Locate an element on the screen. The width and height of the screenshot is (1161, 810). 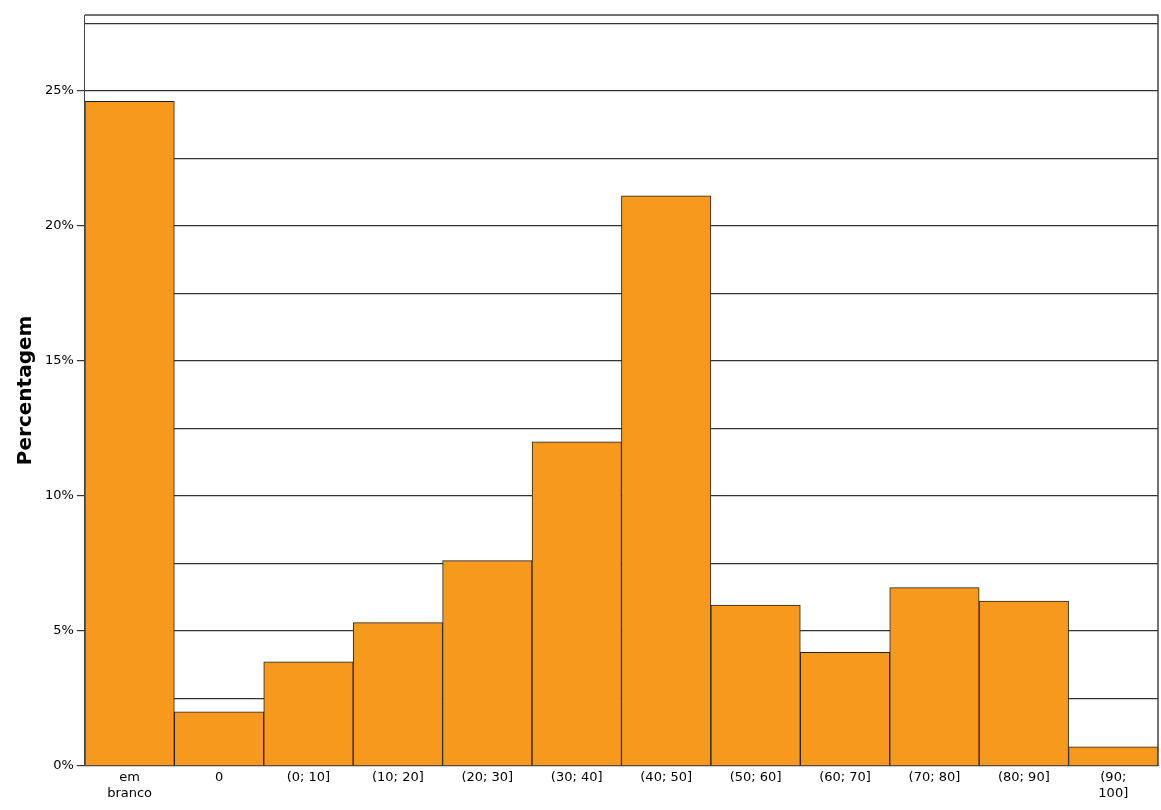
x-tick-label: (60; 70] is located at coordinates (845, 776).